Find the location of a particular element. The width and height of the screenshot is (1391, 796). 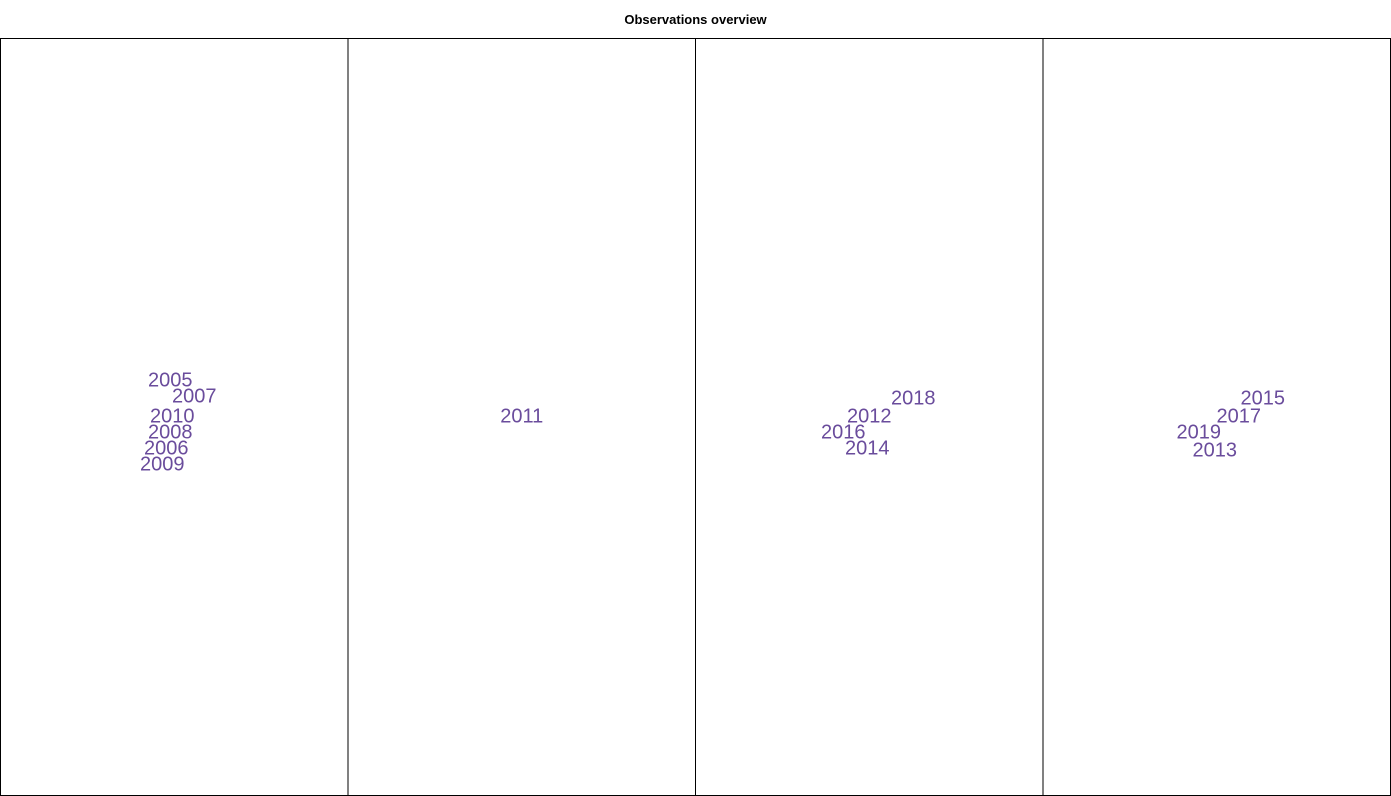

year-label-2014: 2014 is located at coordinates (867, 448).